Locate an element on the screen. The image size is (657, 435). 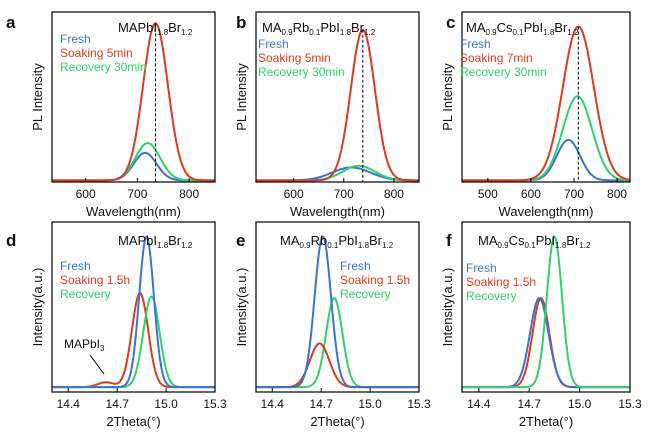
annotation-label: MAPbI3 is located at coordinates (84, 345).